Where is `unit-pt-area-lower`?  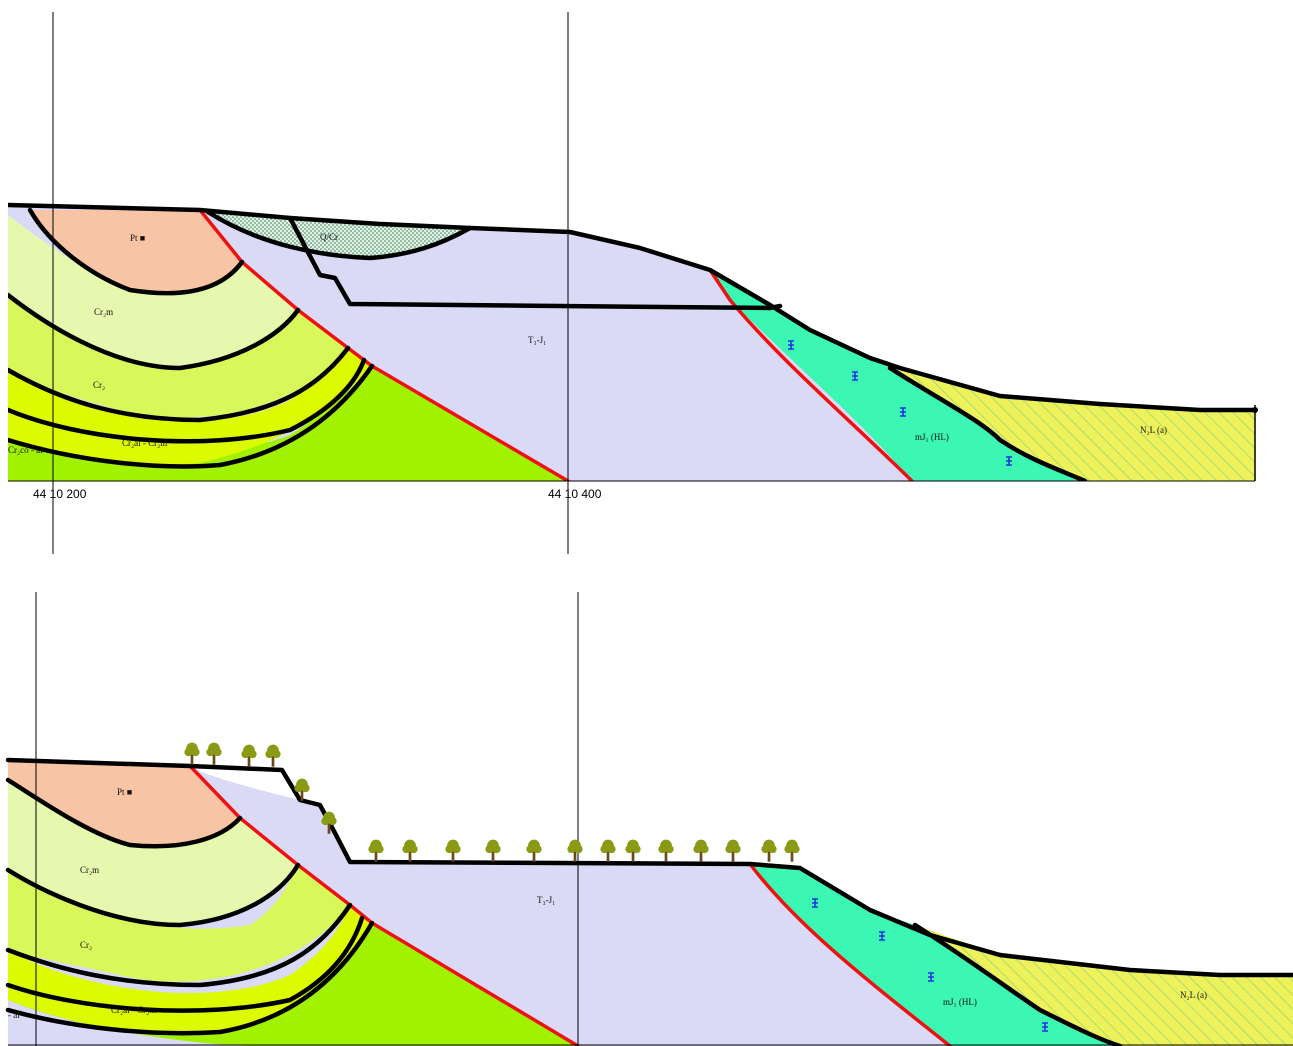
unit-pt-area-lower is located at coordinates (124, 803).